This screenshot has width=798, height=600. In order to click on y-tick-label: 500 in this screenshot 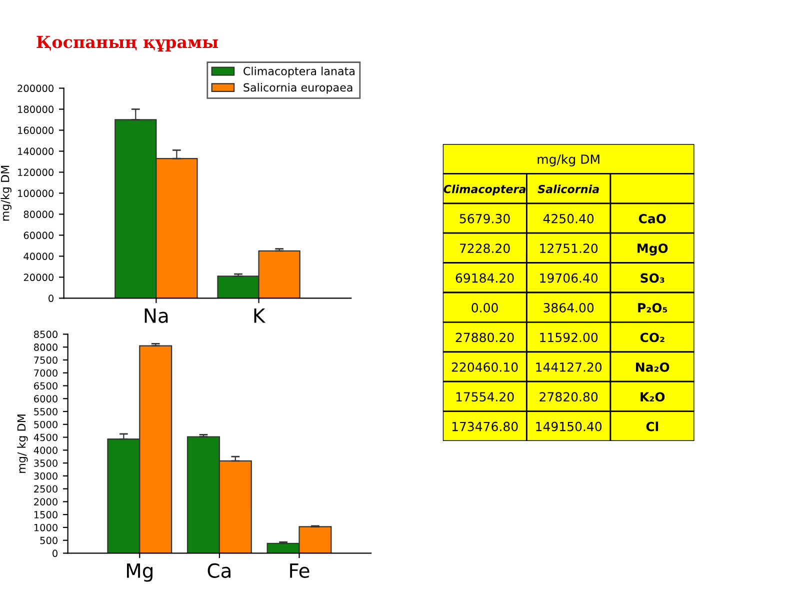, I will do `click(49, 540)`.